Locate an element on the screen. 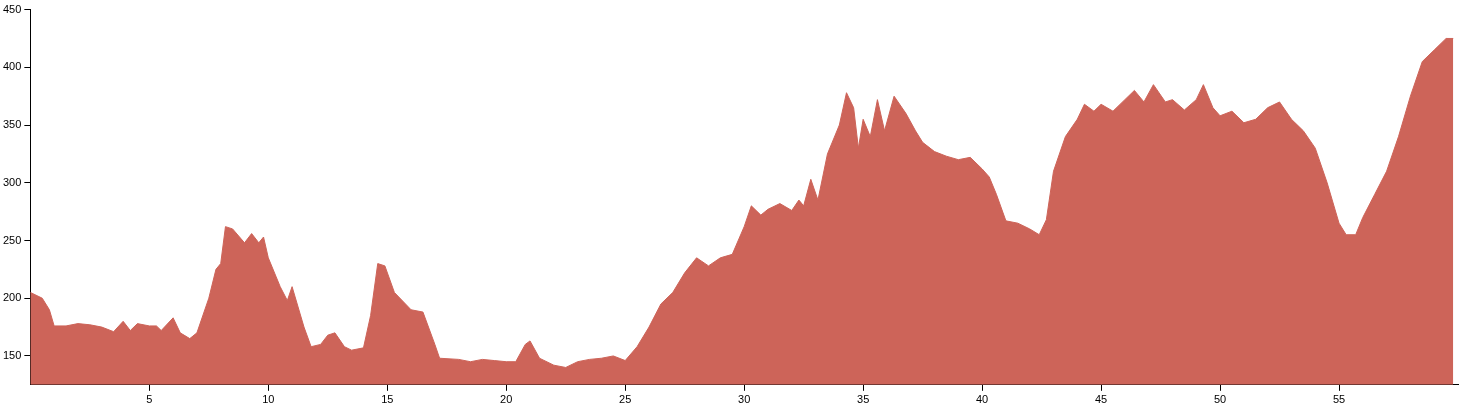 The width and height of the screenshot is (1464, 410). x-tick-label: 25 is located at coordinates (625, 399).